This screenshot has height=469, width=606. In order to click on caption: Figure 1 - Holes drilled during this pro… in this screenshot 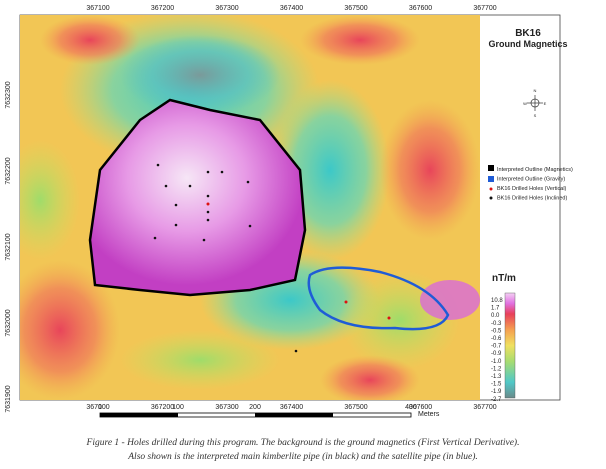, I will do `click(303, 443)`.